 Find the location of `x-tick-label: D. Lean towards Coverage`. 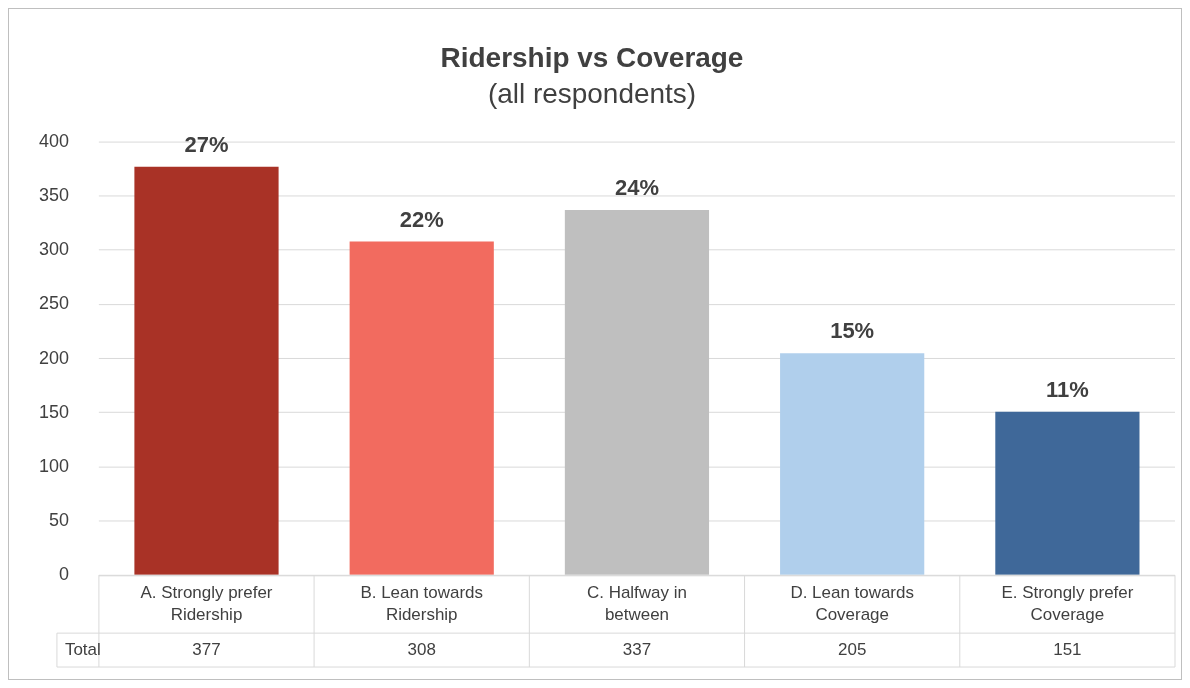

x-tick-label: D. Lean towards Coverage is located at coordinates (852, 603).